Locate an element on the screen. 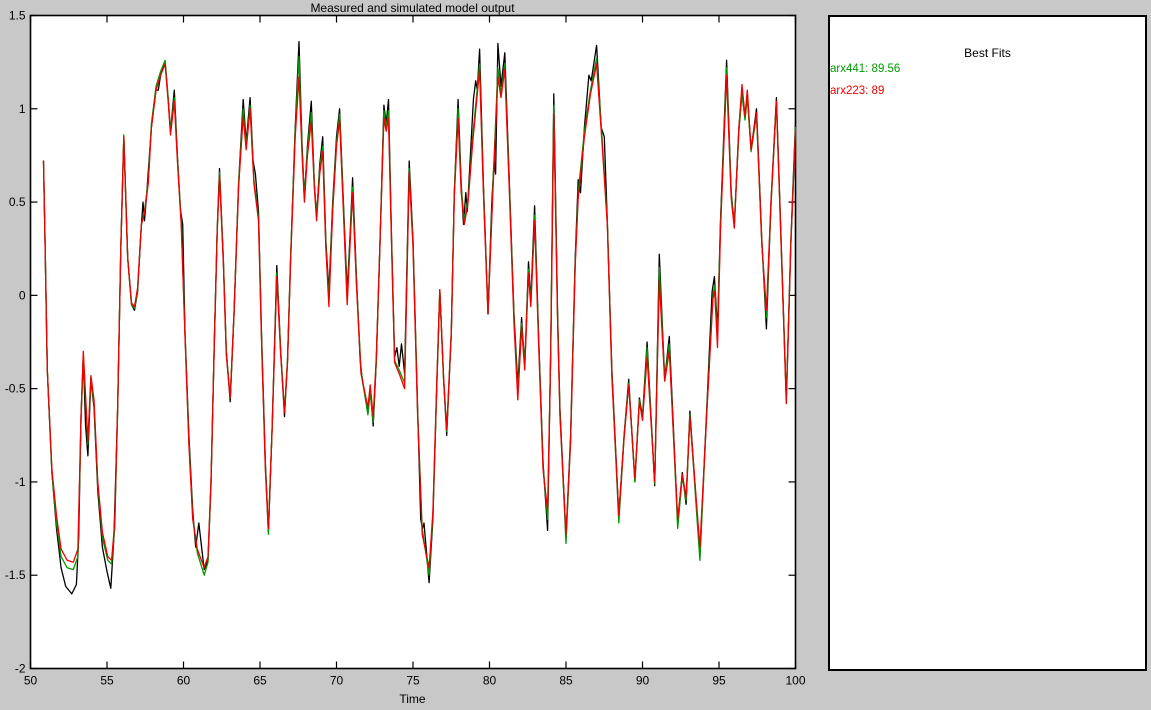 This screenshot has height=710, width=1151. x-tick-label: 60 is located at coordinates (184, 681).